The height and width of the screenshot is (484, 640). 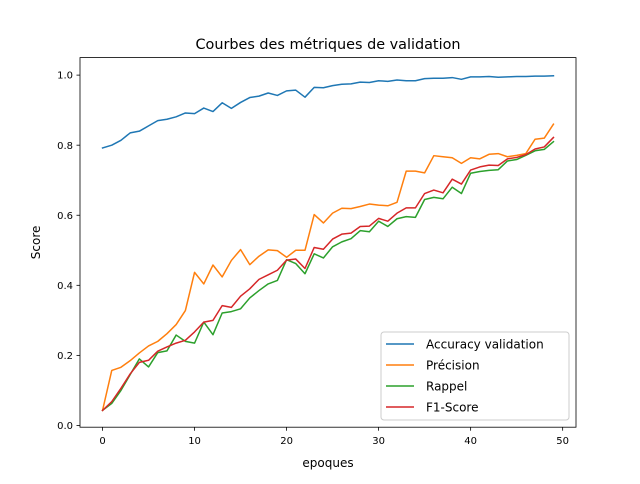 What do you see at coordinates (36, 243) in the screenshot?
I see `y-axis-label: Score` at bounding box center [36, 243].